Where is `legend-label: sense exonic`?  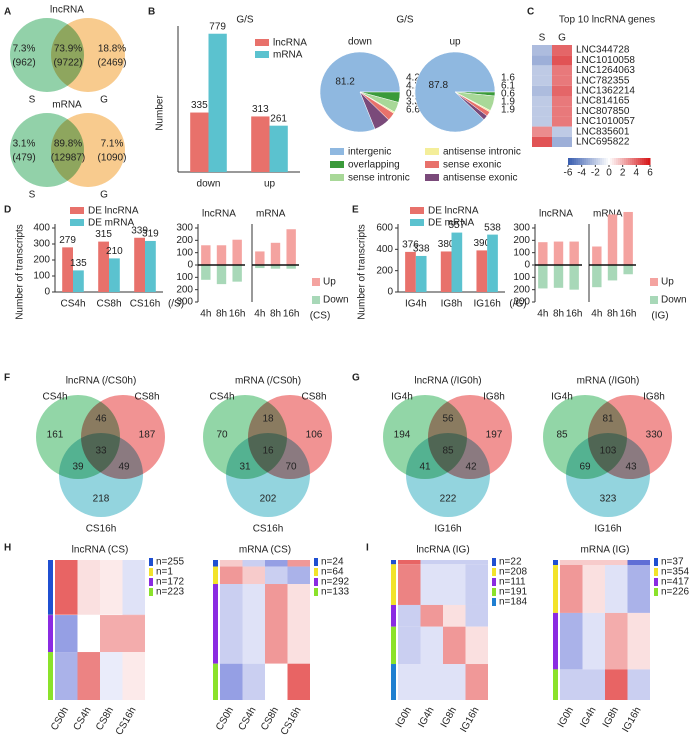 legend-label: sense exonic is located at coordinates (472, 165).